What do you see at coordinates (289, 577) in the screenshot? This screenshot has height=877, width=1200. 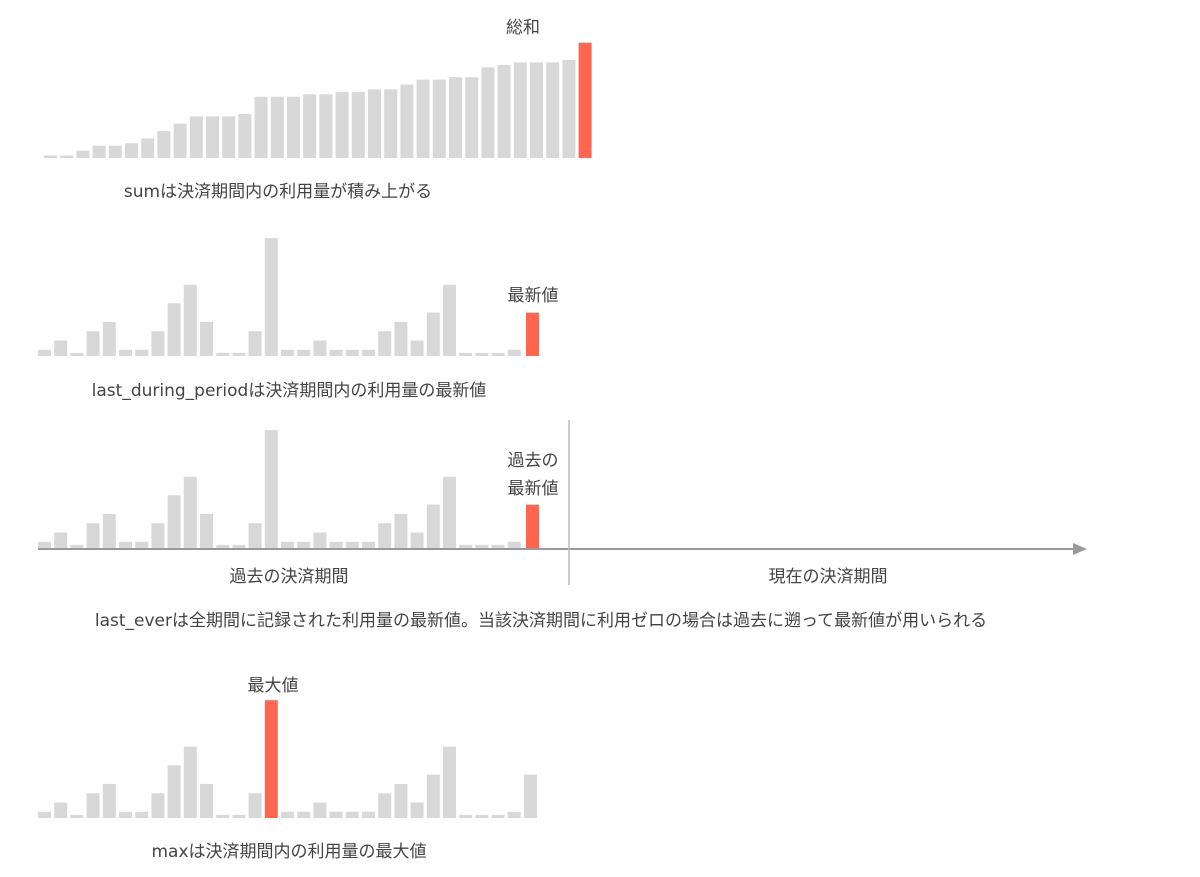 I see `past-period-label: 過去の決済期間` at bounding box center [289, 577].